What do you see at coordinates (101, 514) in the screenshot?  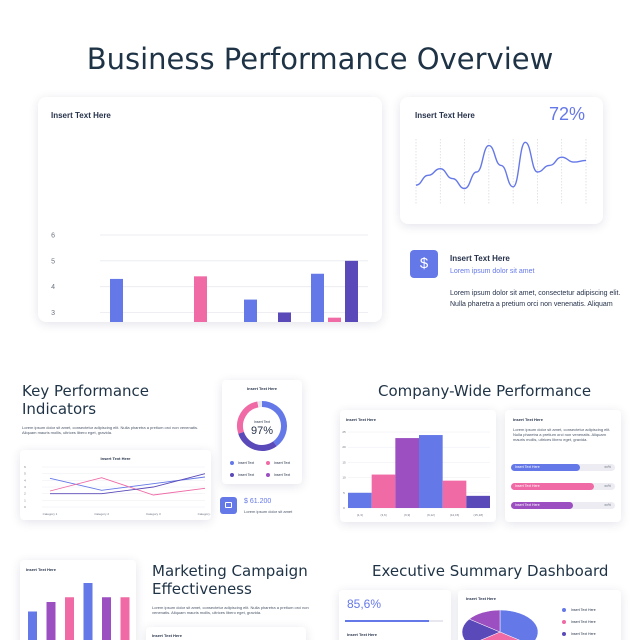 I see `kpi-x-tick-label: Category 2` at bounding box center [101, 514].